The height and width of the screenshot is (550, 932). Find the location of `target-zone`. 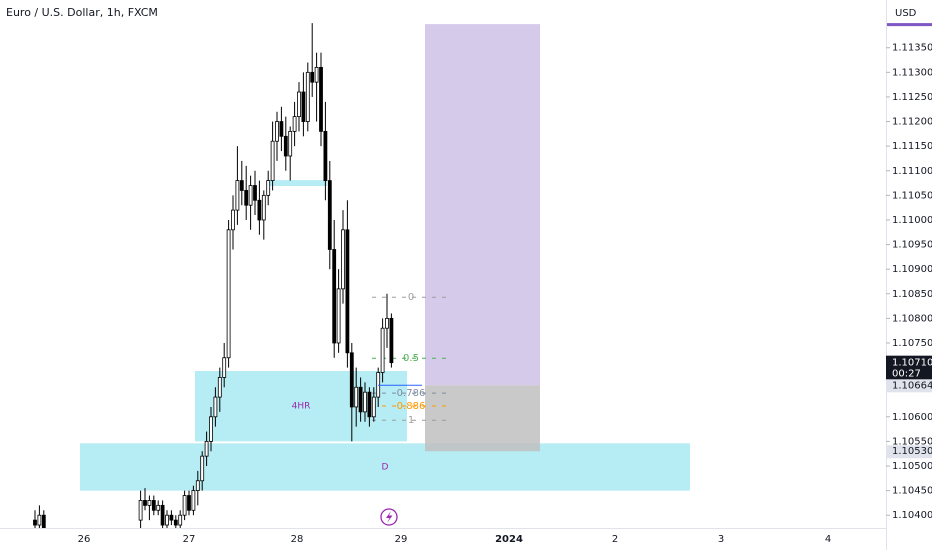

target-zone is located at coordinates (482, 205).